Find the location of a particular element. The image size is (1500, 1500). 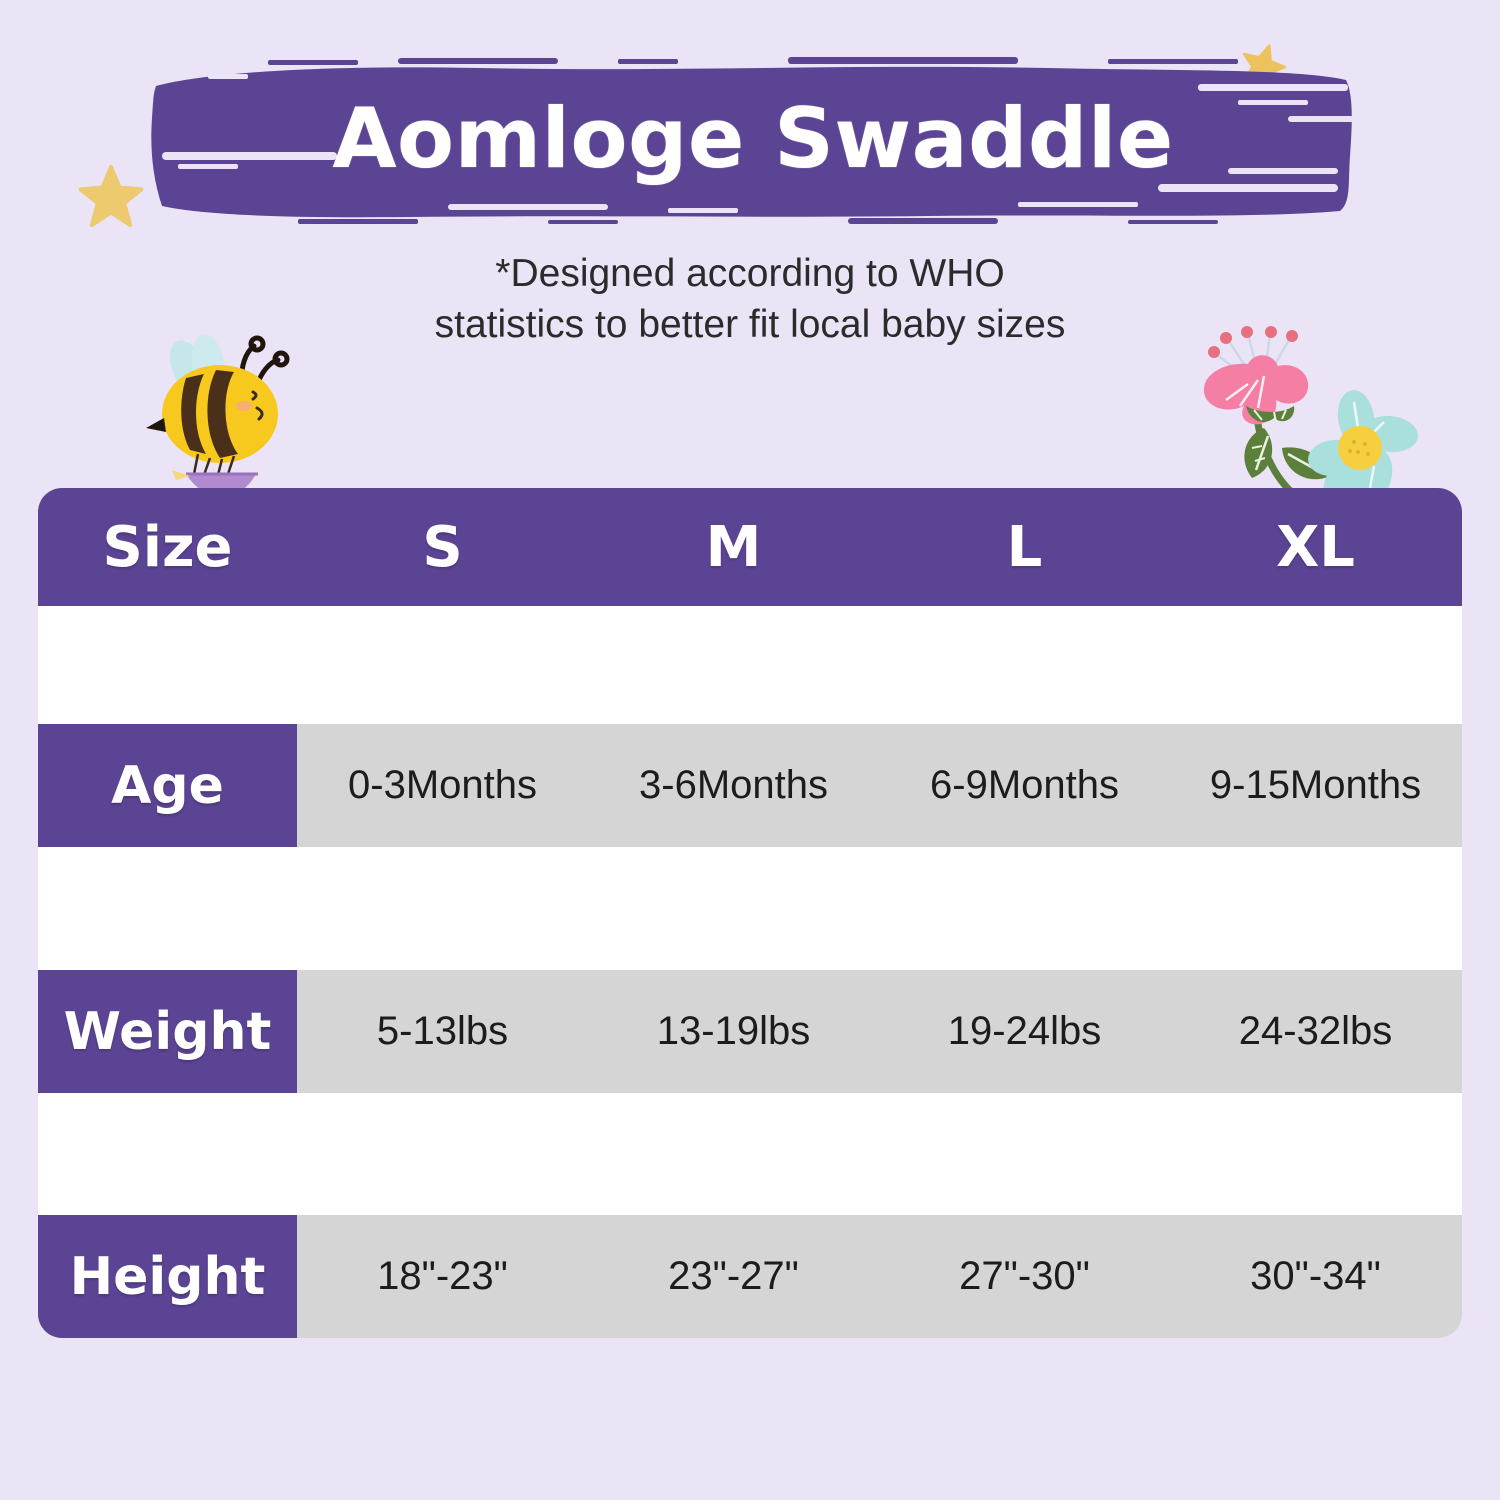

cell-age-m: 3-6Months is located at coordinates (733, 785).